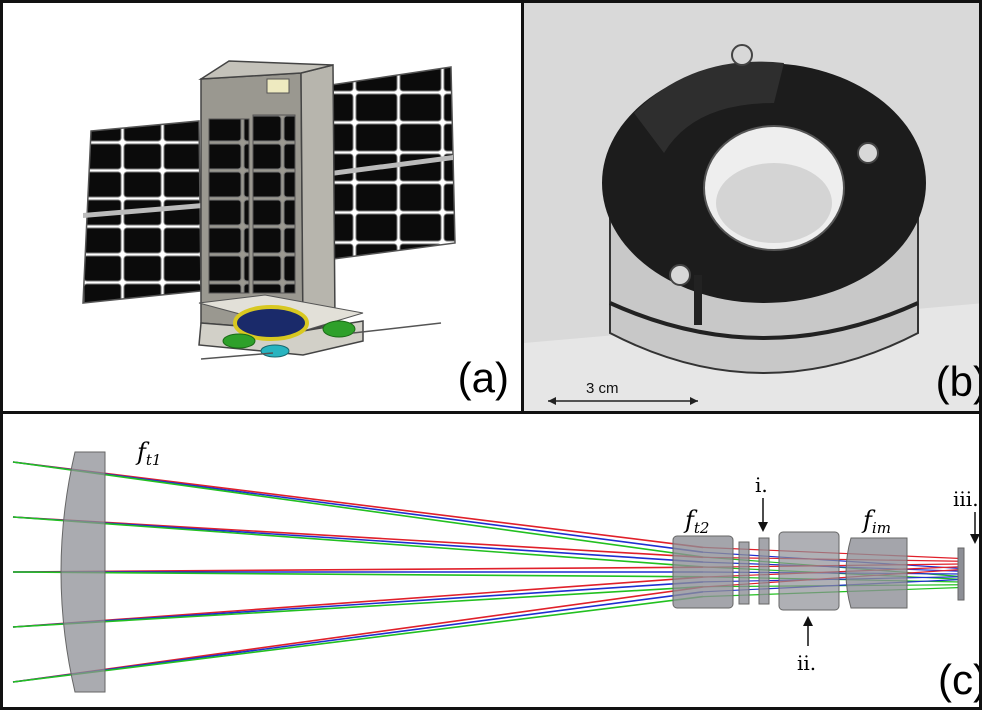  I want to click on screw-left, so click(680, 275).